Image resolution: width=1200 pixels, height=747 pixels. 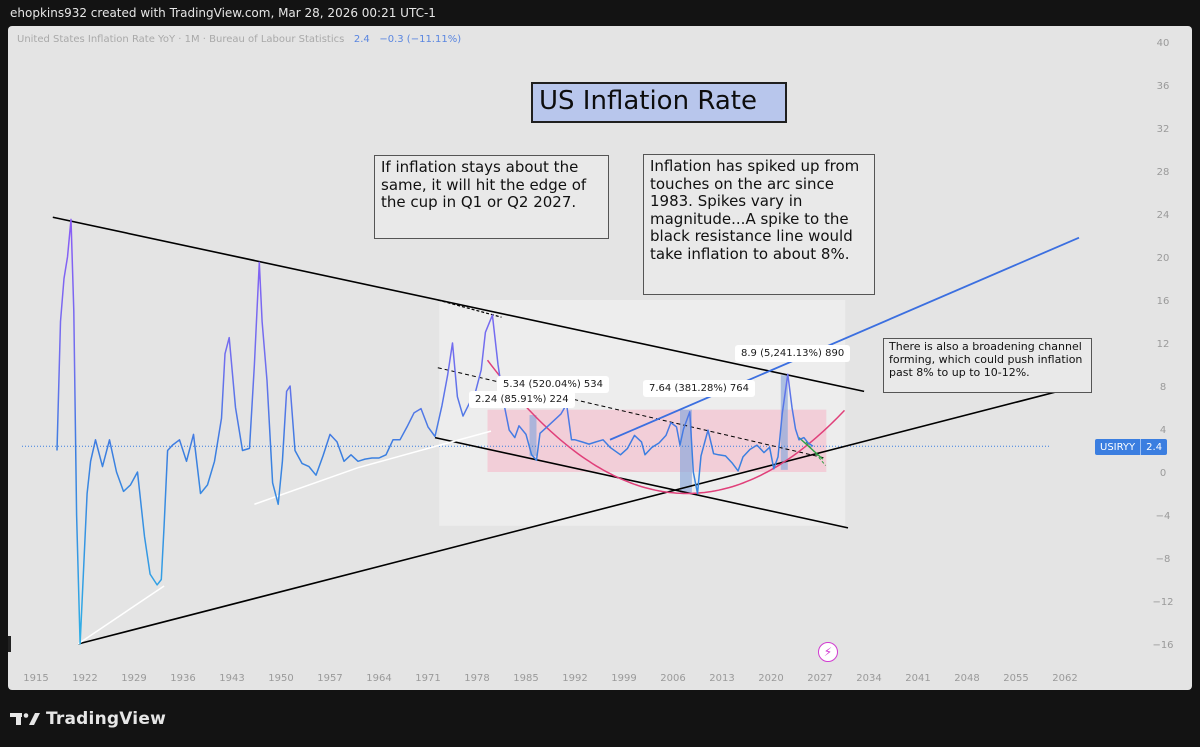 What do you see at coordinates (1163, 86) in the screenshot?
I see `y-tick-label: 36` at bounding box center [1163, 86].